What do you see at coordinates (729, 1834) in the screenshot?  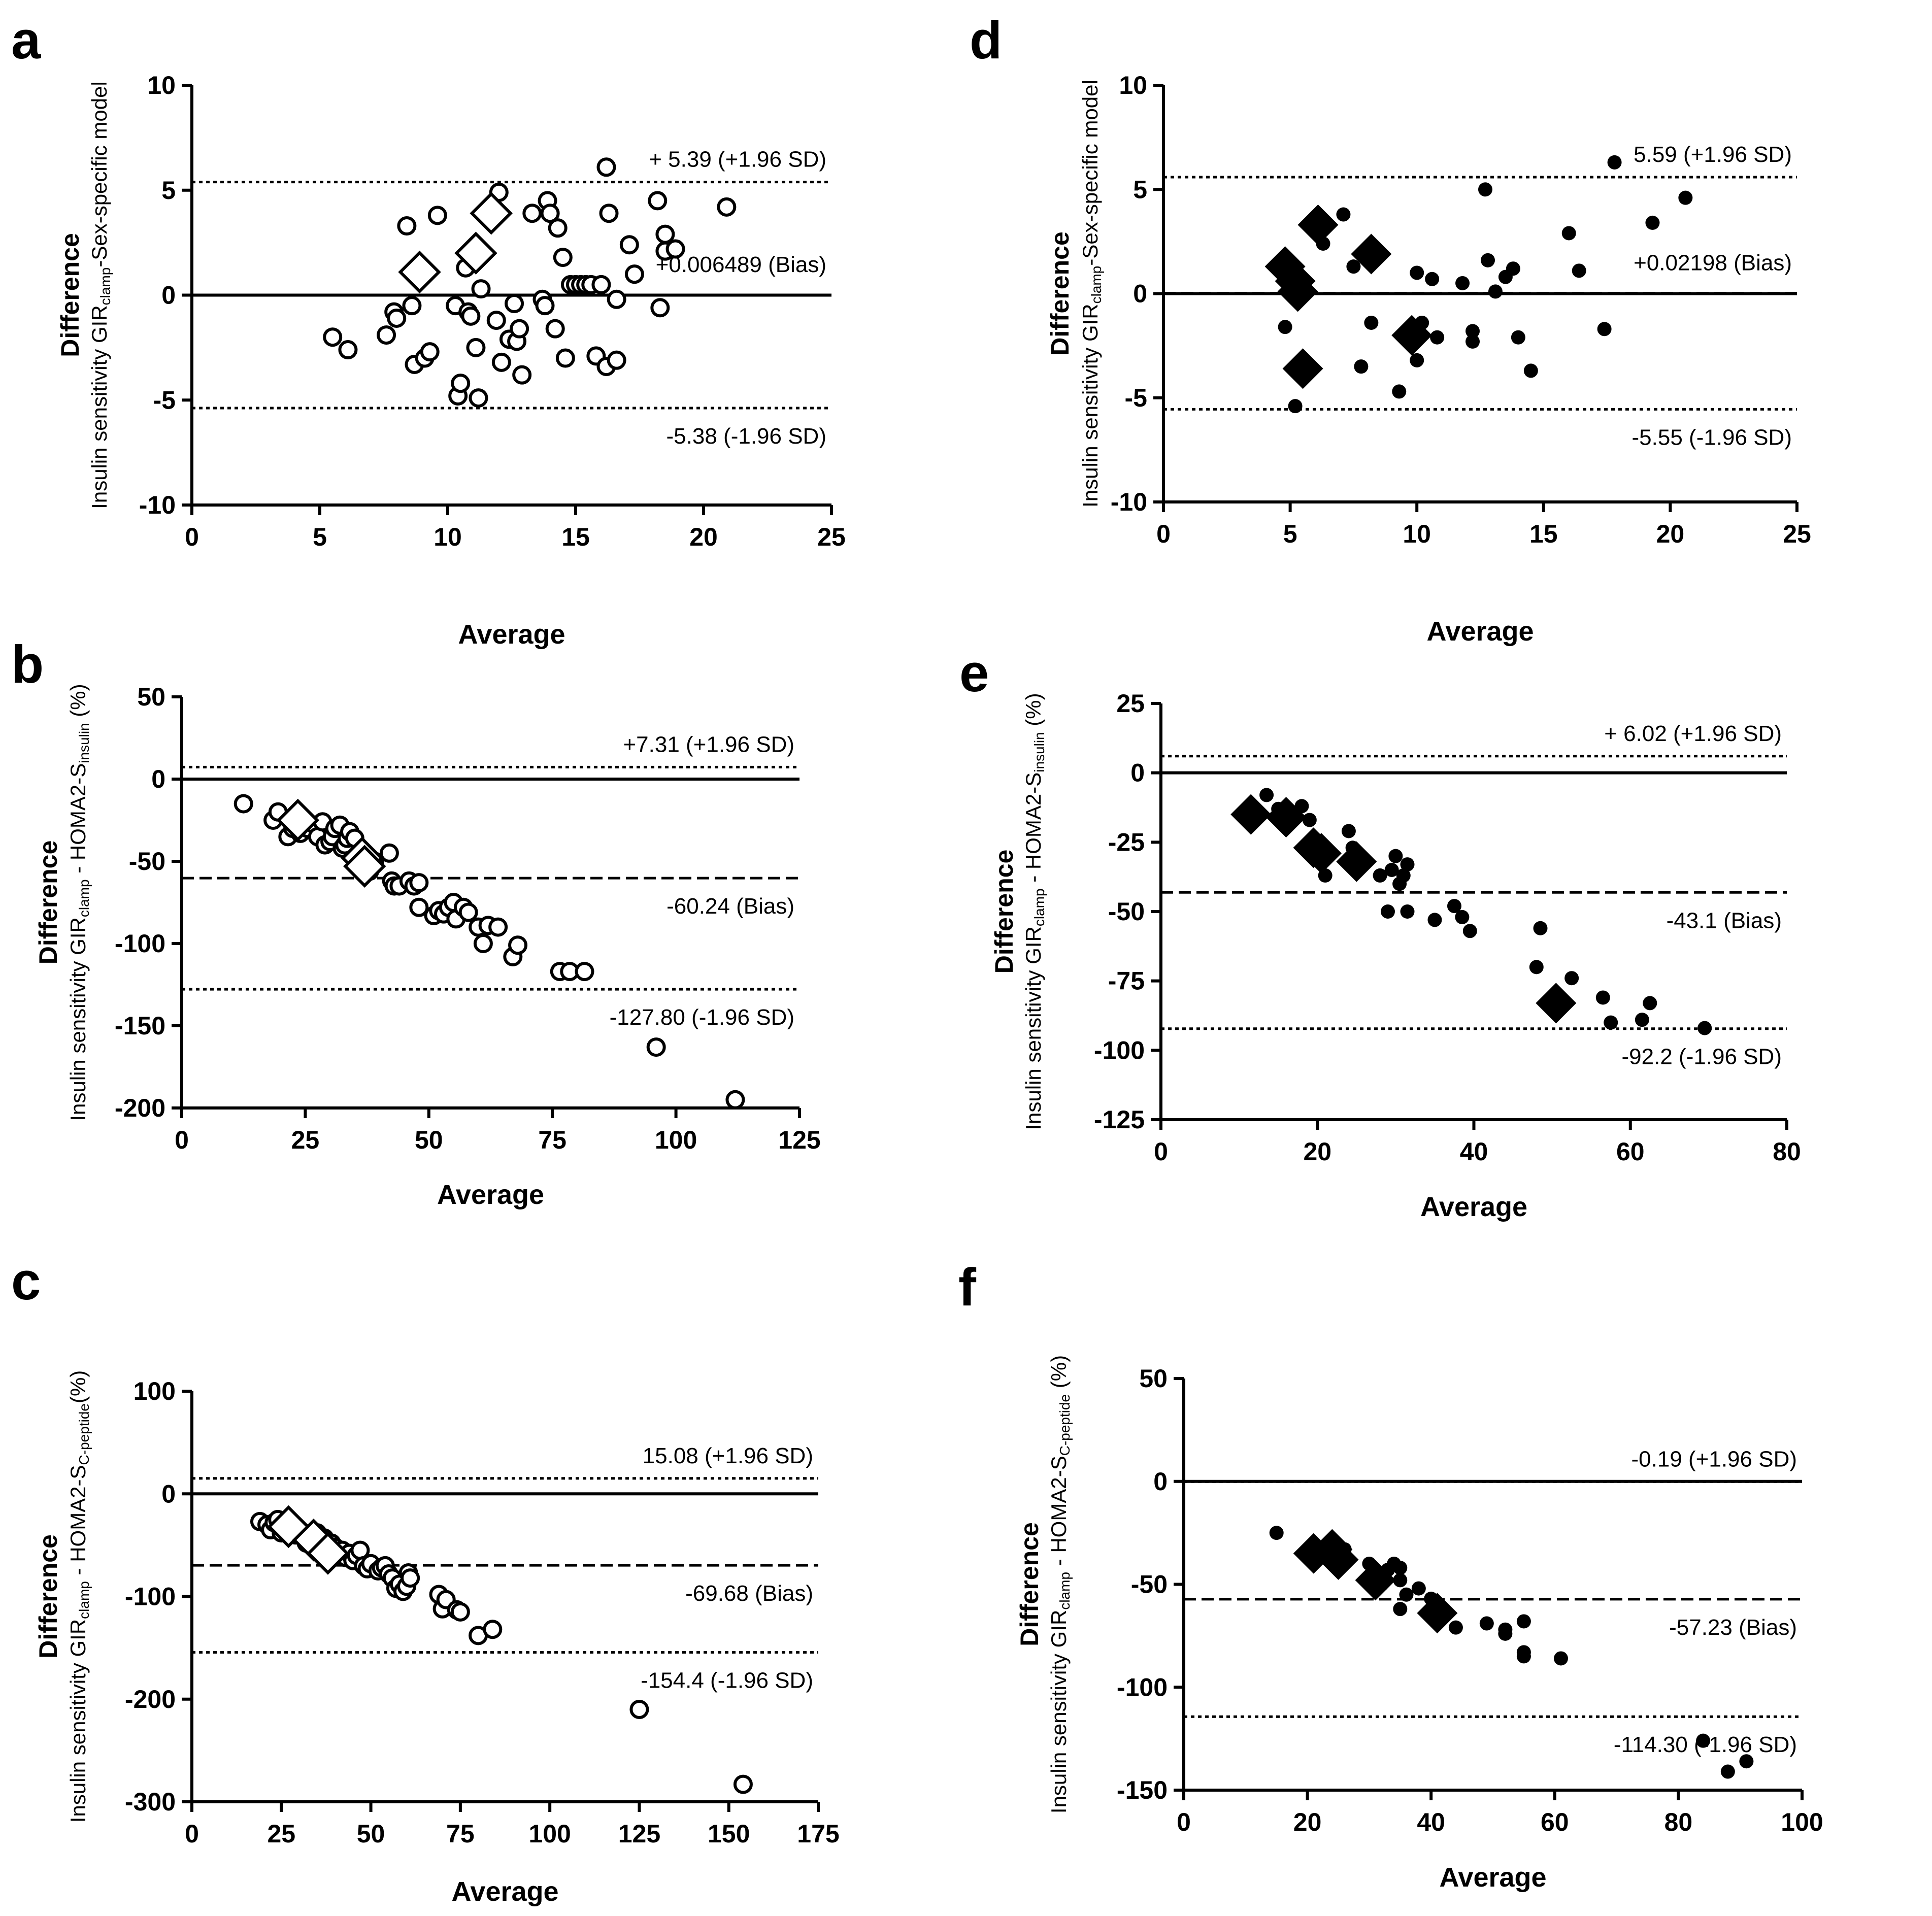 I see `x-tick-label: 150` at bounding box center [729, 1834].